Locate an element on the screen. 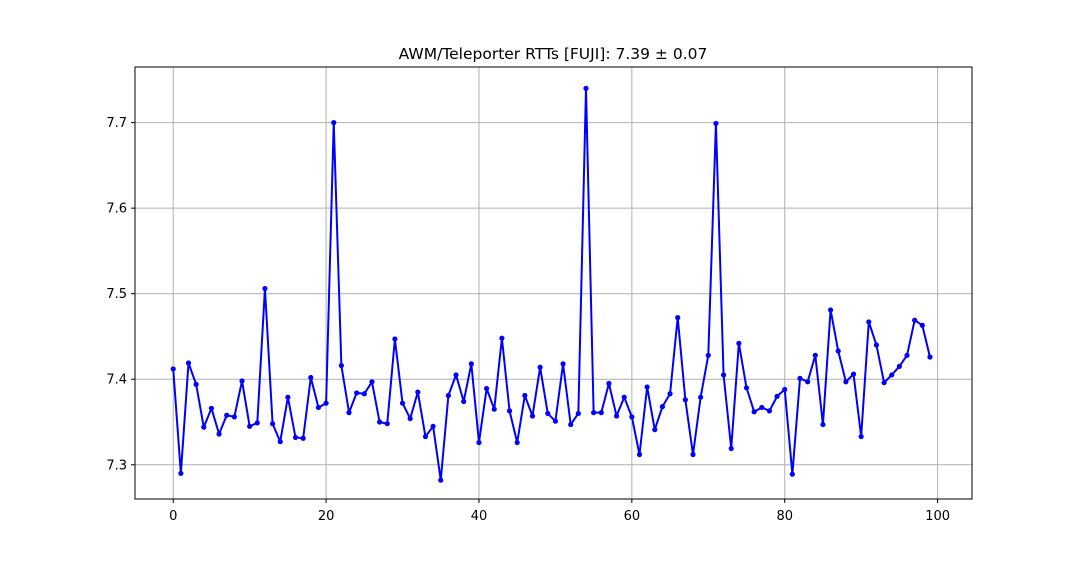 This screenshot has height=562, width=1080. y-tick-label: 7.4 is located at coordinates (116, 380).